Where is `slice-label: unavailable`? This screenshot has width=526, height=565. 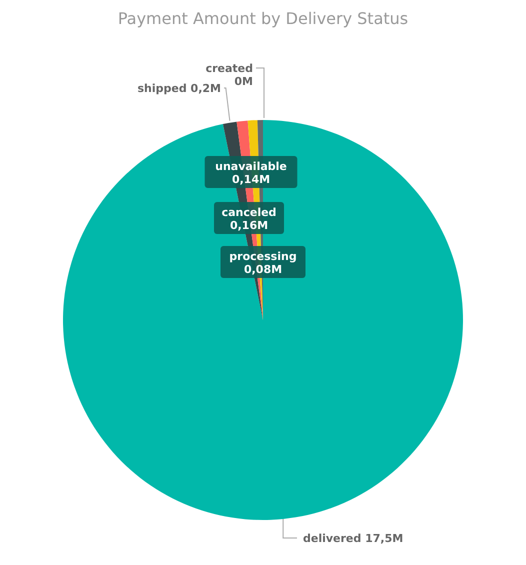 slice-label: unavailable is located at coordinates (251, 166).